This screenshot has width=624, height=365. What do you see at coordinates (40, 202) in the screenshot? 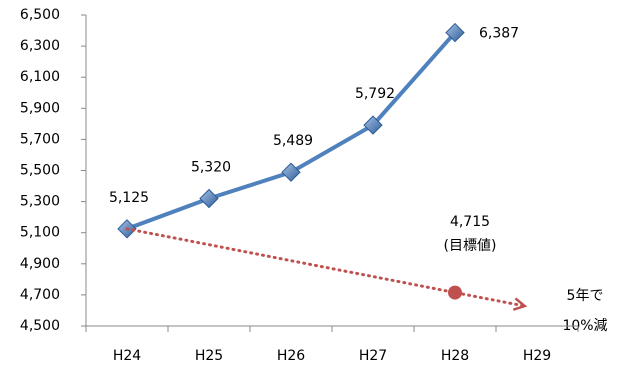
I see `y-tick-label: 5,300` at bounding box center [40, 202].